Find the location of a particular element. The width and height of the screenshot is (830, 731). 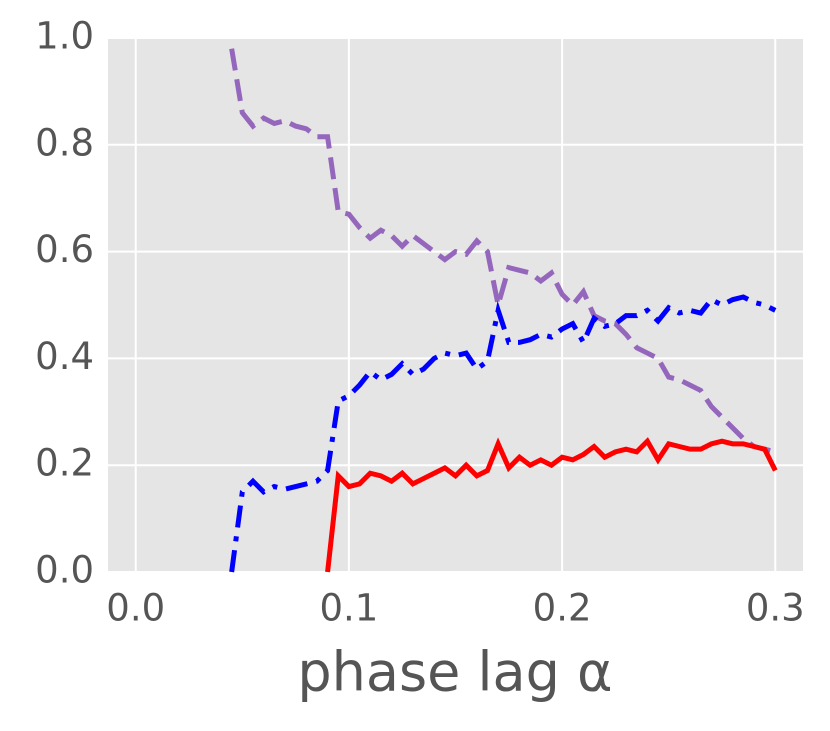

y-tick-label: 1.0 is located at coordinates (64, 36).